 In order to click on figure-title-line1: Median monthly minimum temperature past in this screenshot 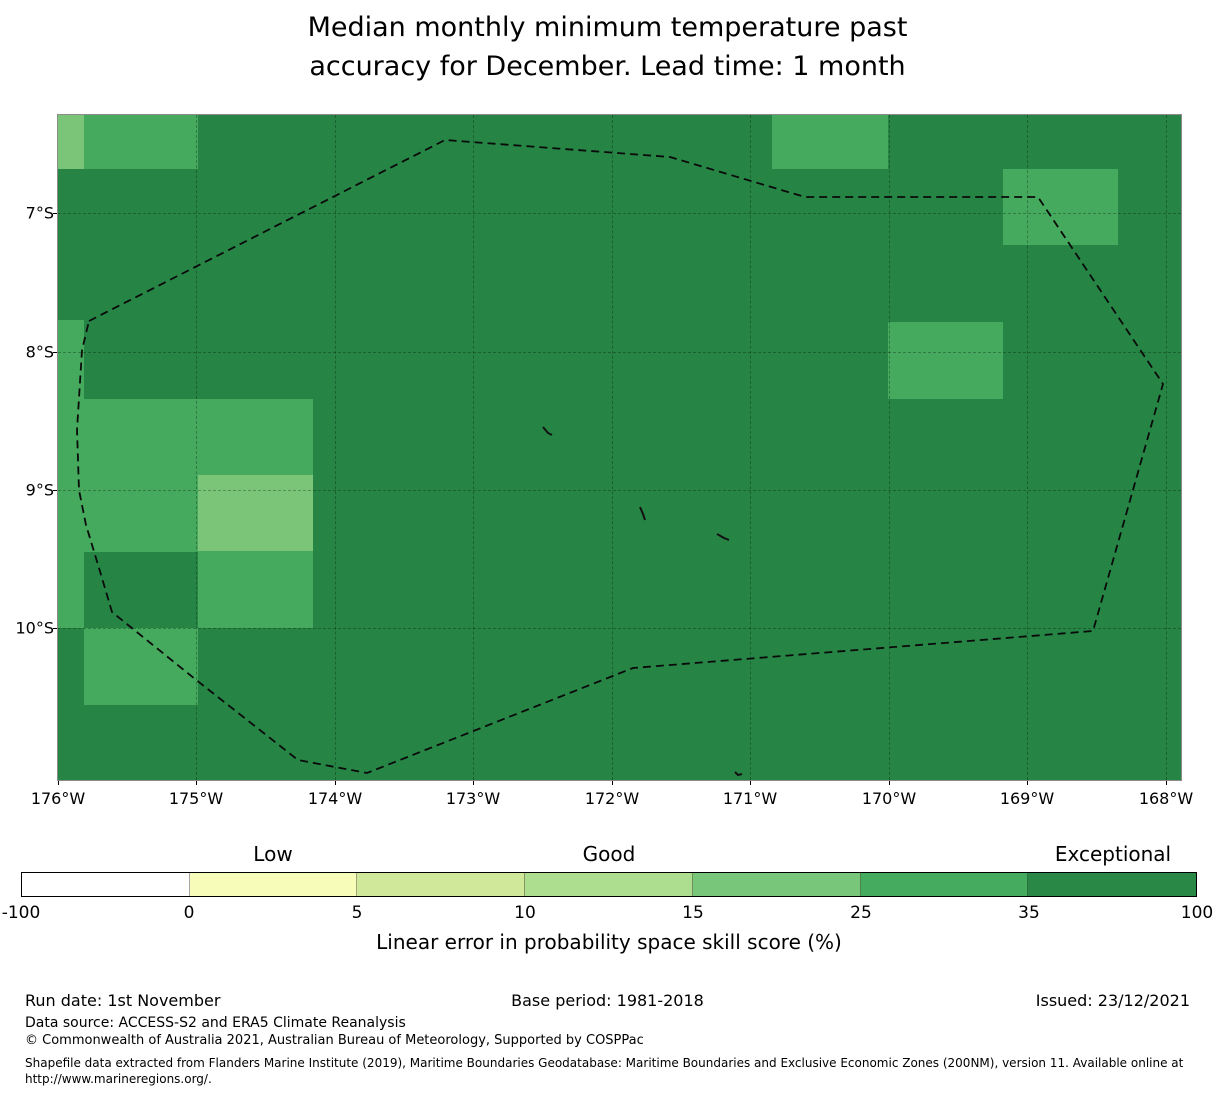, I will do `click(607, 27)`.